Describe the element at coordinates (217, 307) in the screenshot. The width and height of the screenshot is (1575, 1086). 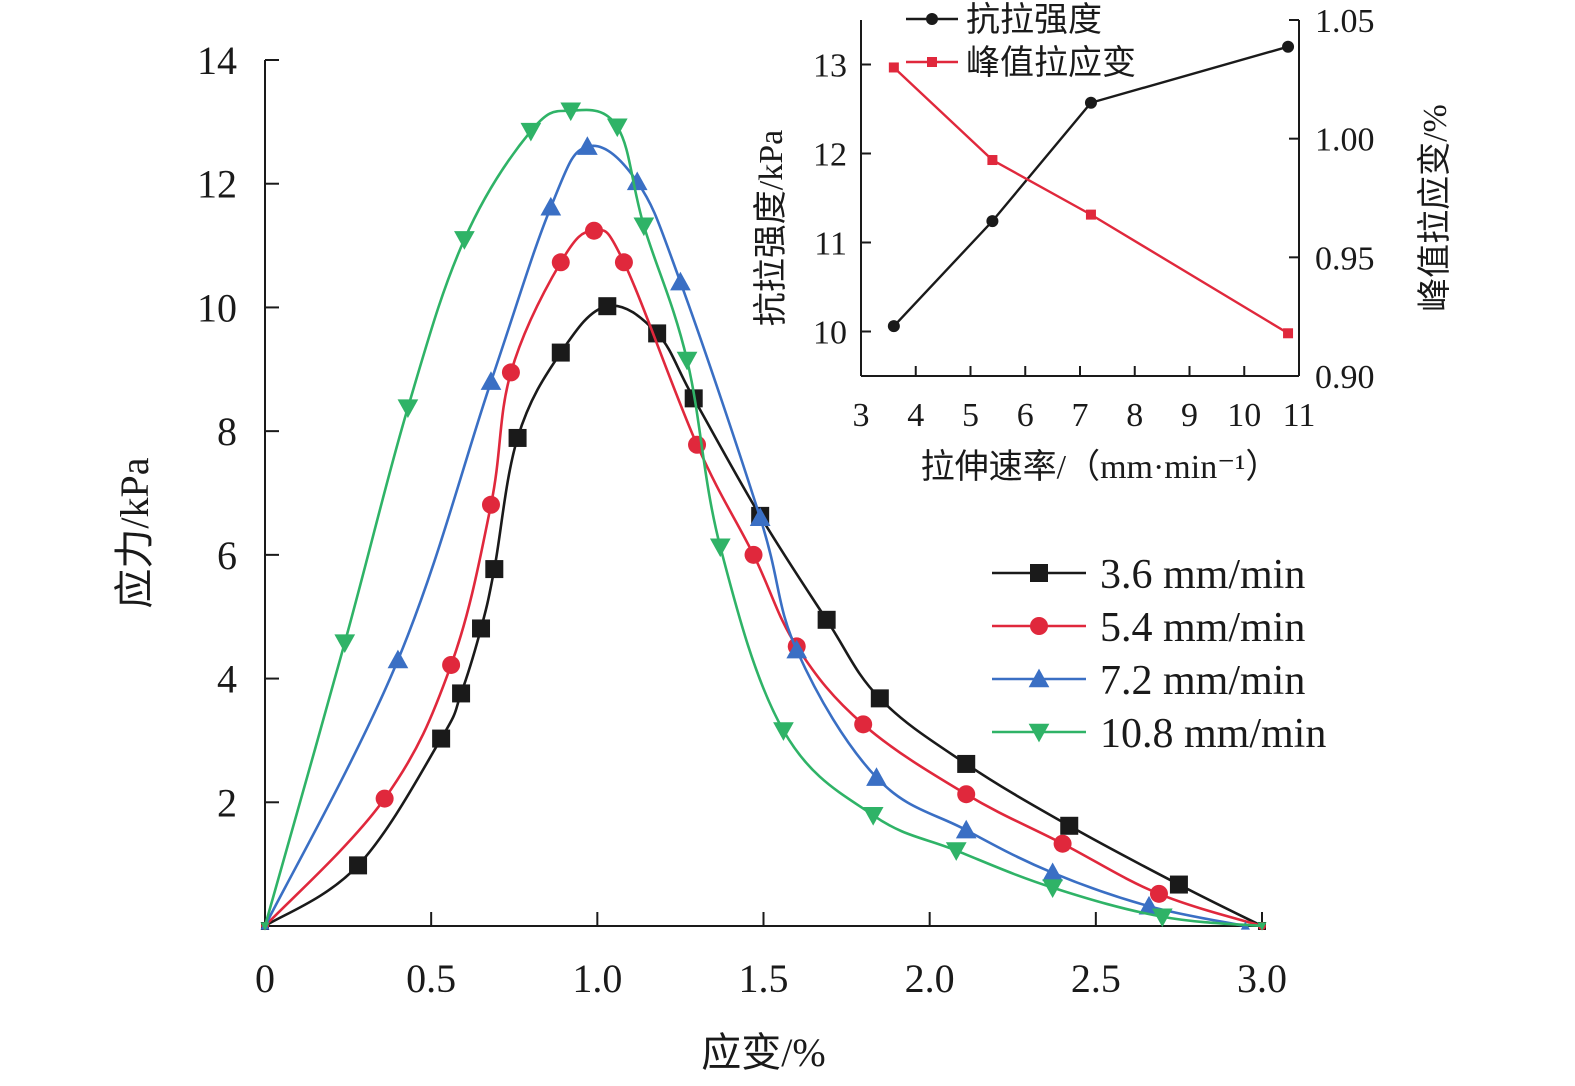
I see `y-tick-label: 10` at that location.